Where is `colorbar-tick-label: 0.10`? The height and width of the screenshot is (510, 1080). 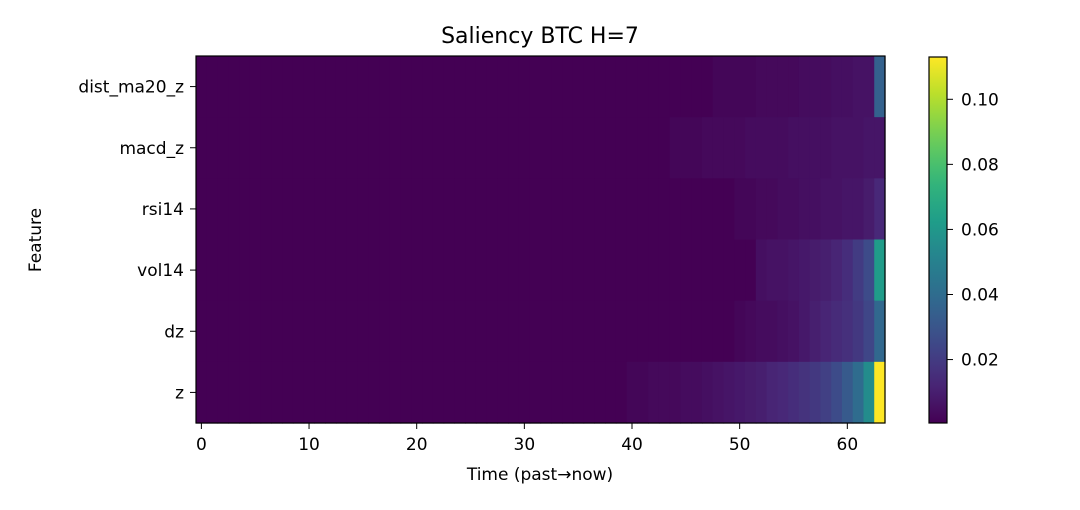 colorbar-tick-label: 0.10 is located at coordinates (980, 100).